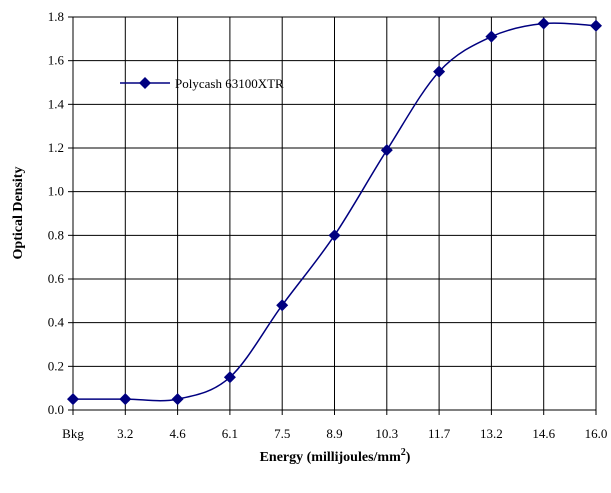 The image size is (611, 493). I want to click on x-tick-label: 10.3, so click(386, 433).